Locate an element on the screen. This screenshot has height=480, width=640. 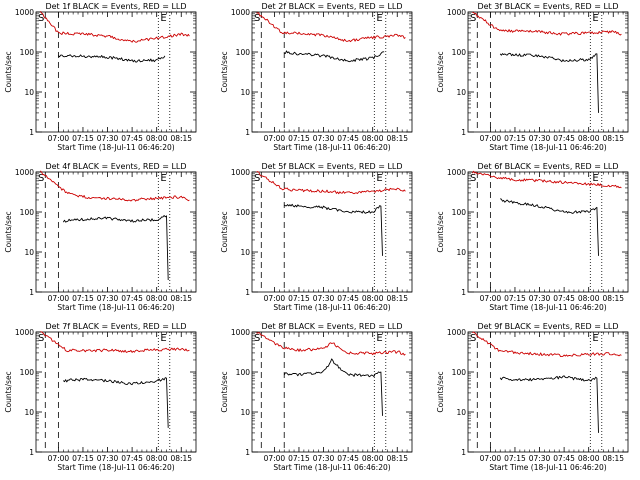
chart-title: Det 2f BLACK = Events, RED = LLD is located at coordinates (331, 6).